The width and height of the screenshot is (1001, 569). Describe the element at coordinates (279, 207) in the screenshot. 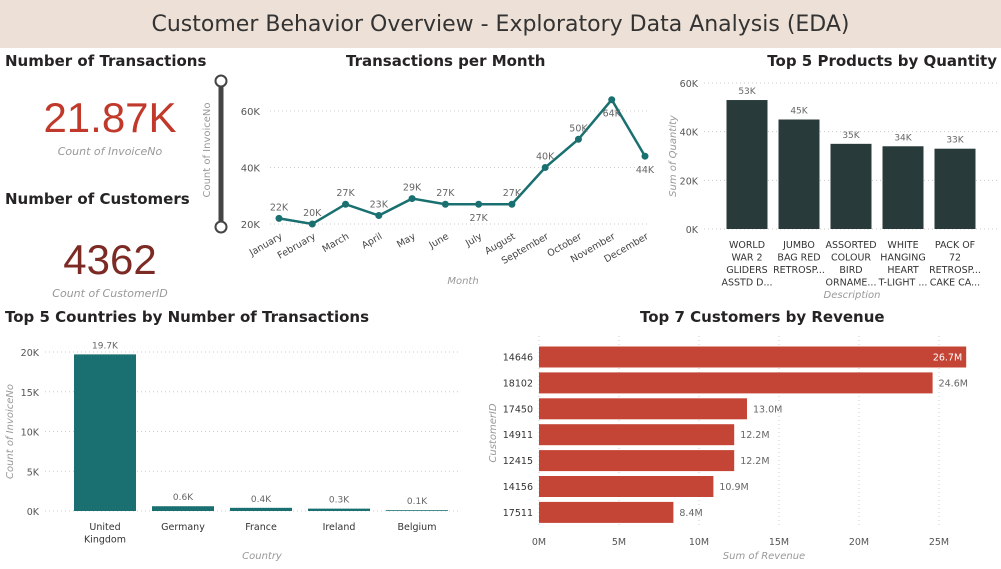

I see `data-label: 22K` at that location.